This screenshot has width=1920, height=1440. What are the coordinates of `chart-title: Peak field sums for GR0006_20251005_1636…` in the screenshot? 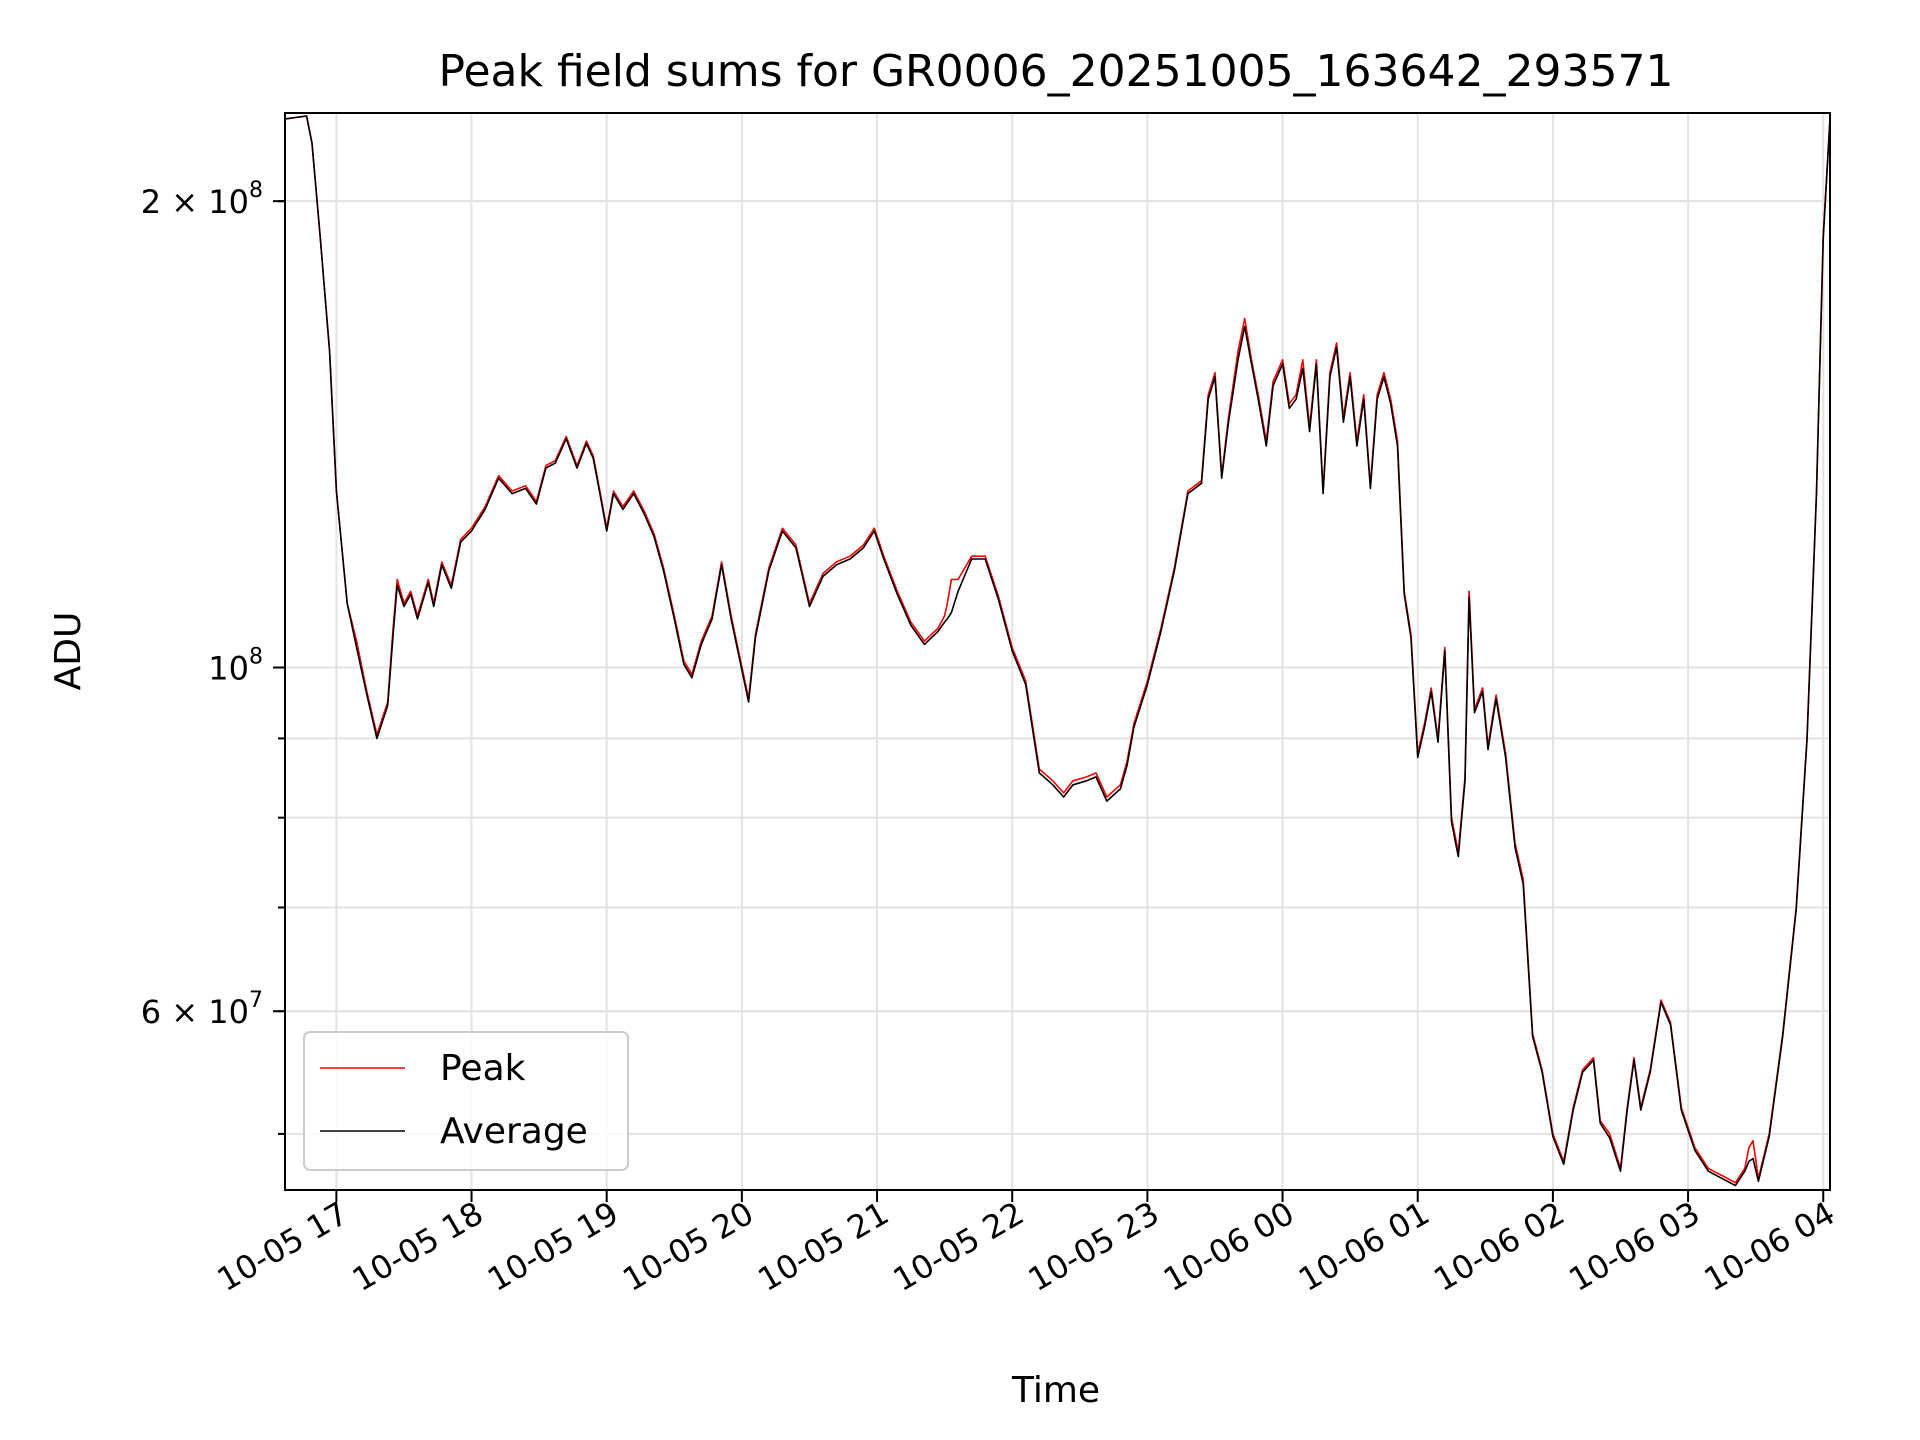 It's located at (1056, 71).